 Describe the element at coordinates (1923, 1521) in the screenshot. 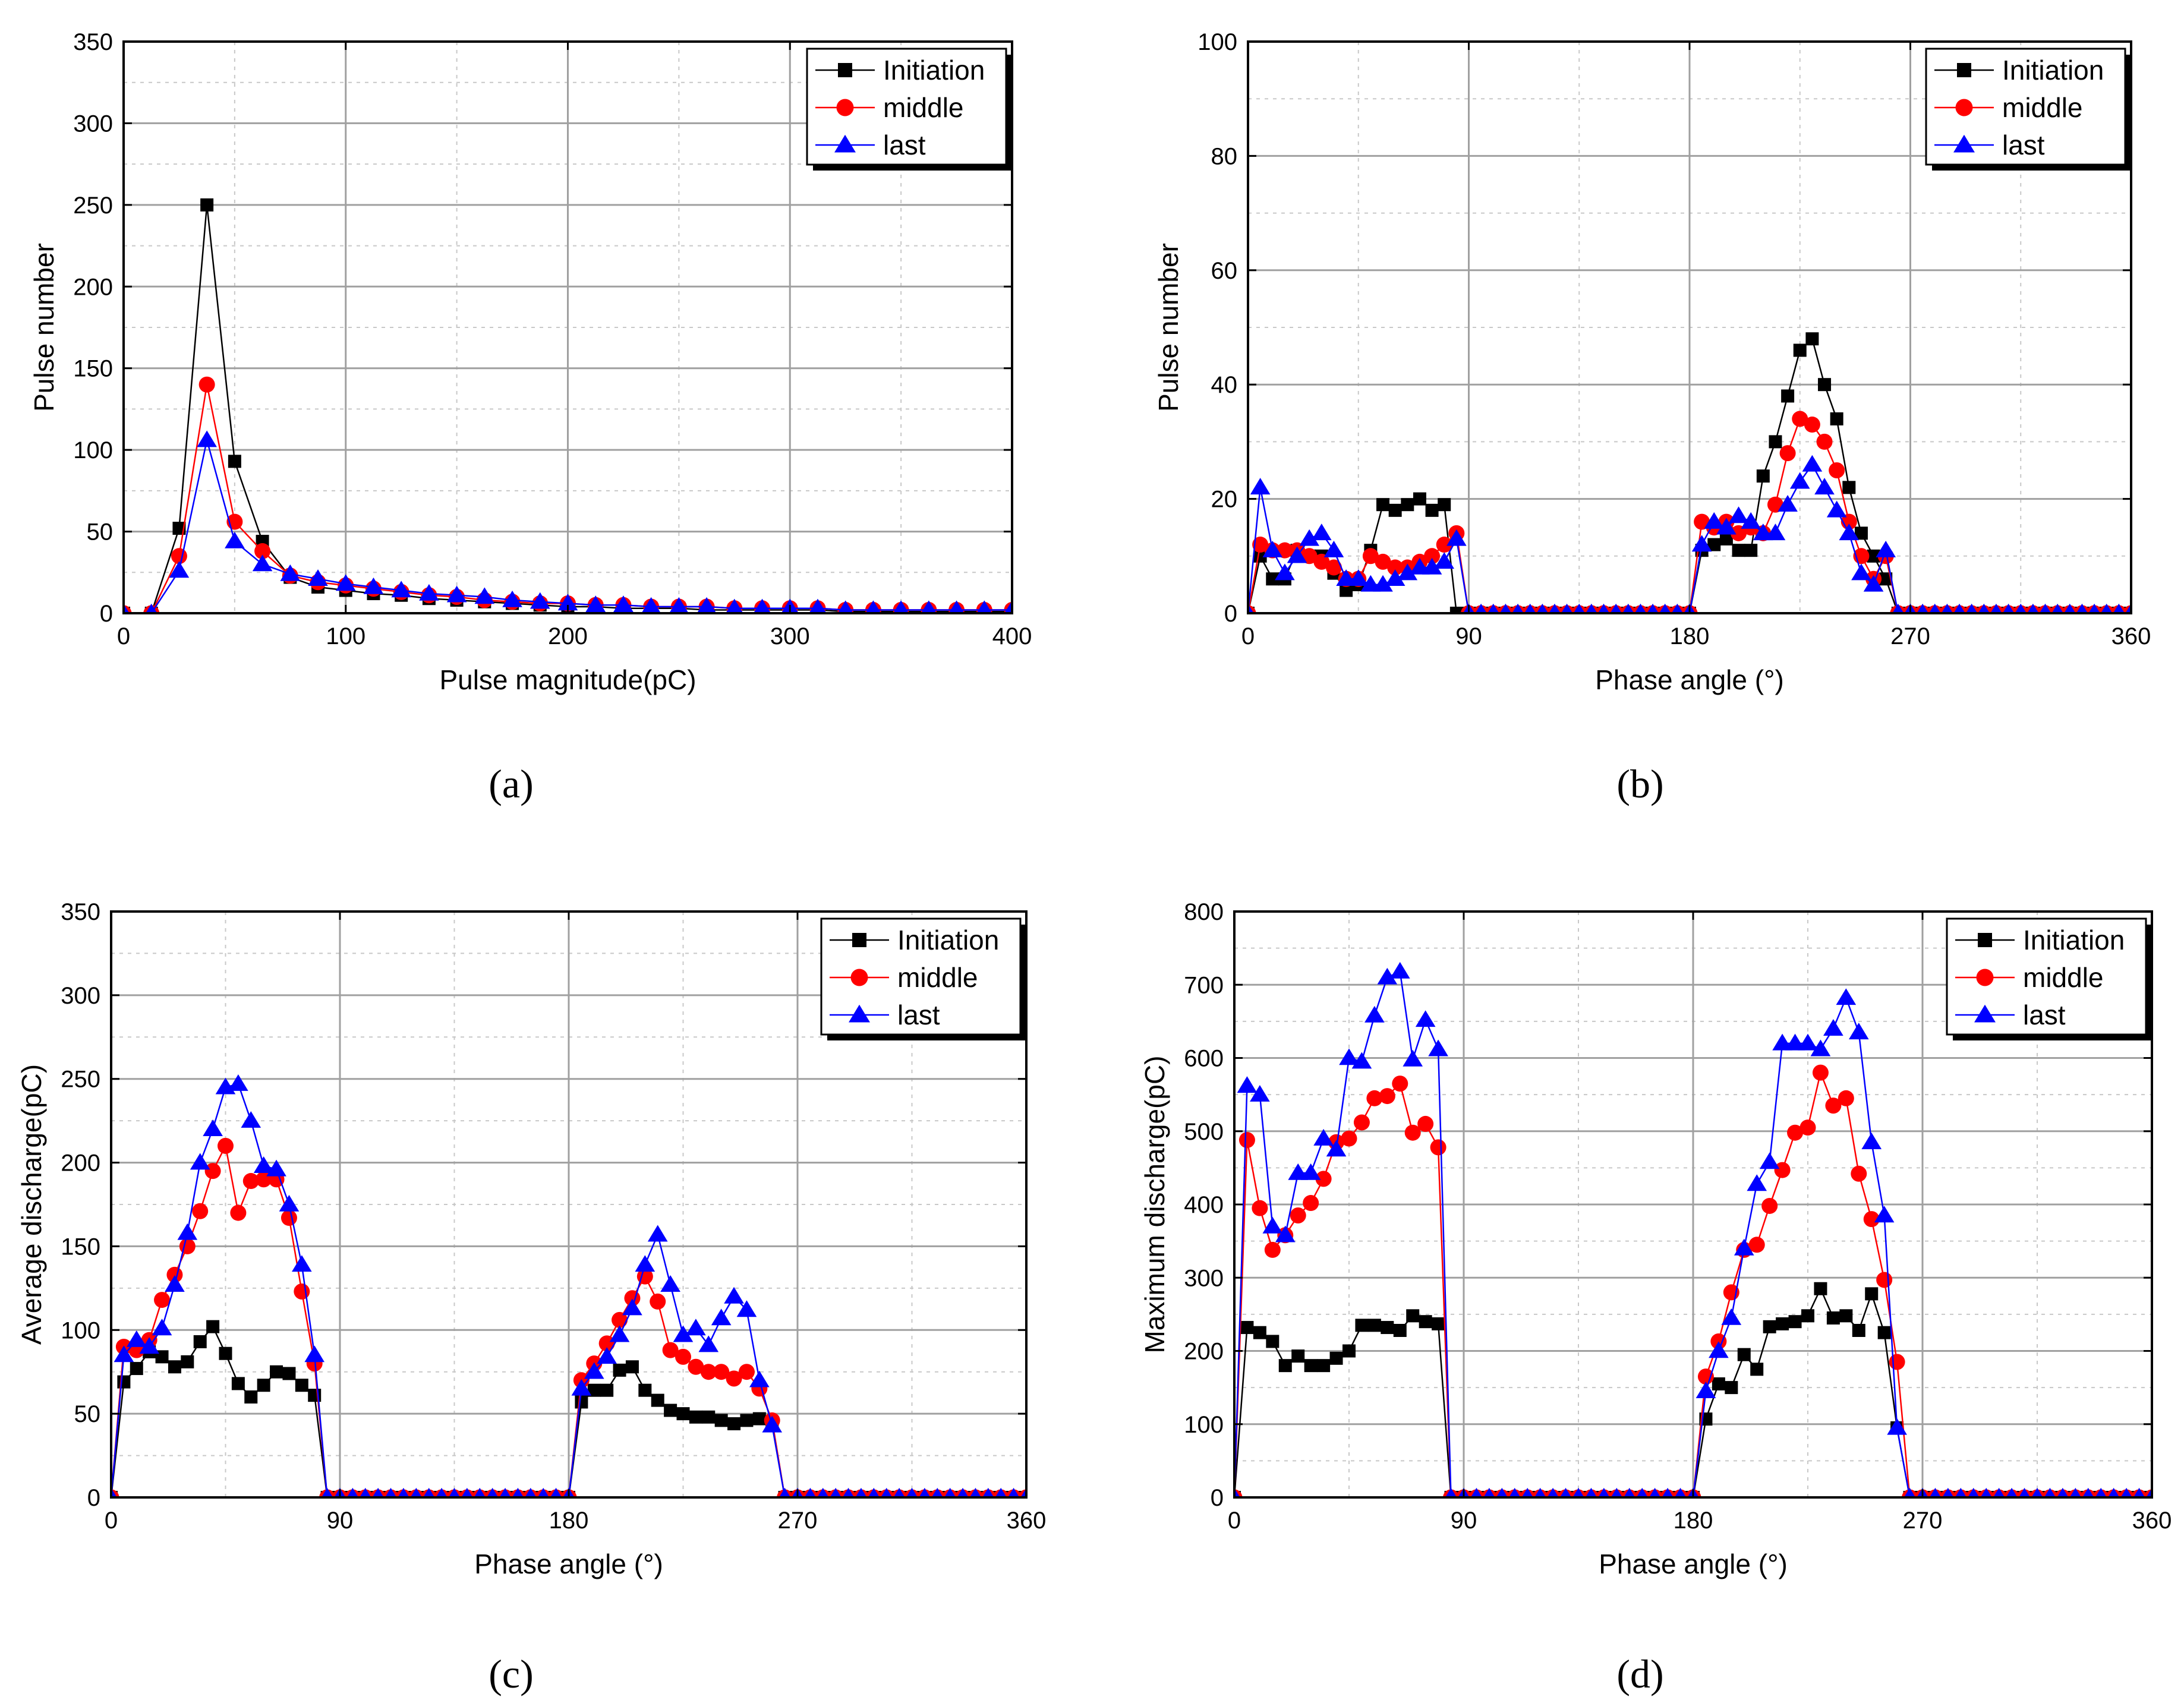

I see `x-tick-label: 270` at that location.